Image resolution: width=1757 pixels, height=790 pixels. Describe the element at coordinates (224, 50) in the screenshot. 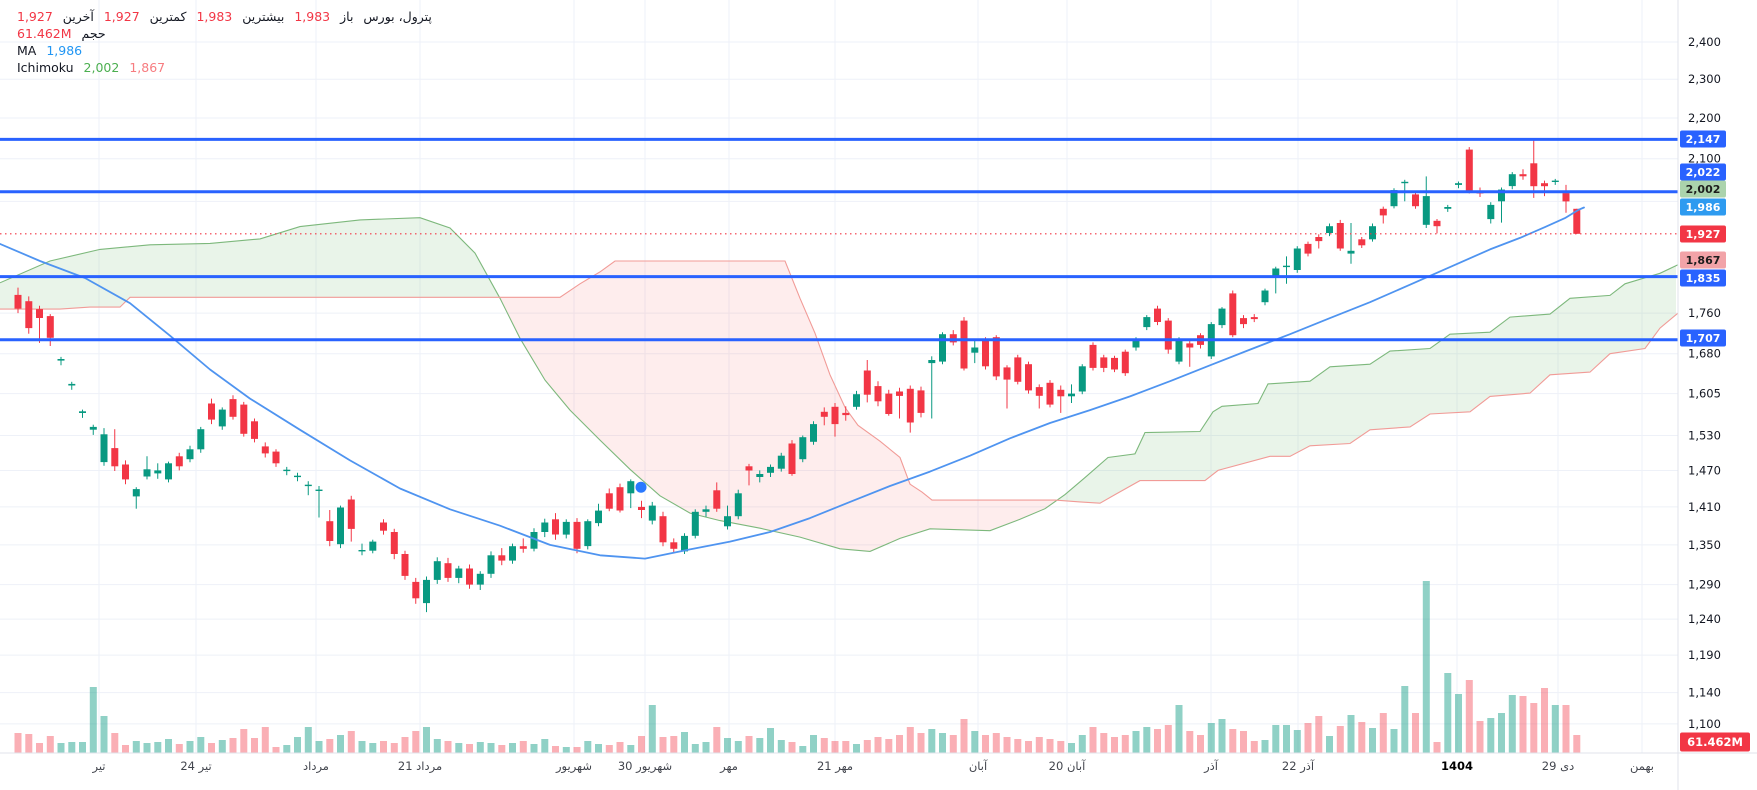

I see `legend-ma-row: MA 1,986` at that location.